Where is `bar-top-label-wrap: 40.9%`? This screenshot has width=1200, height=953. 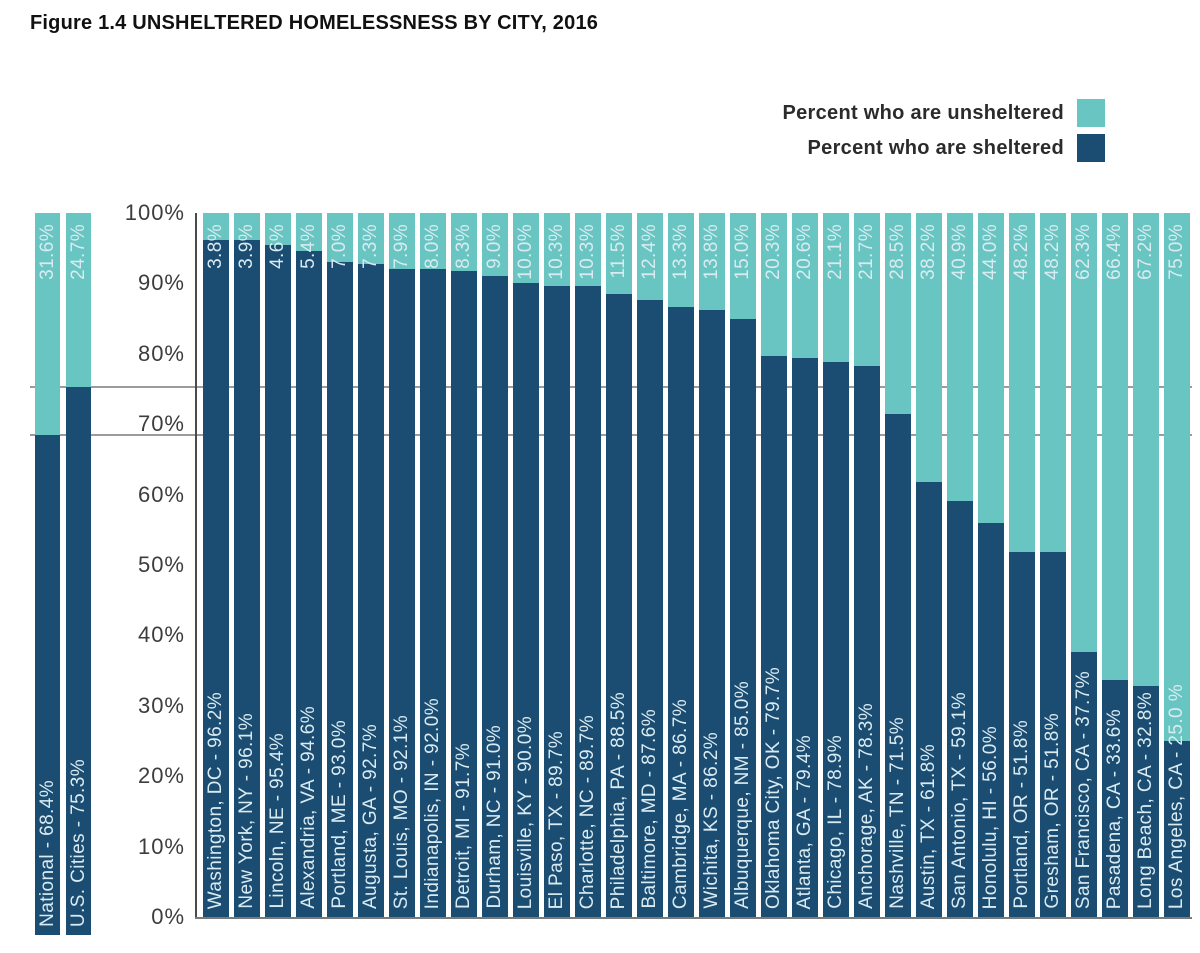
bar-top-label-wrap: 40.9% is located at coordinates (960, 252).